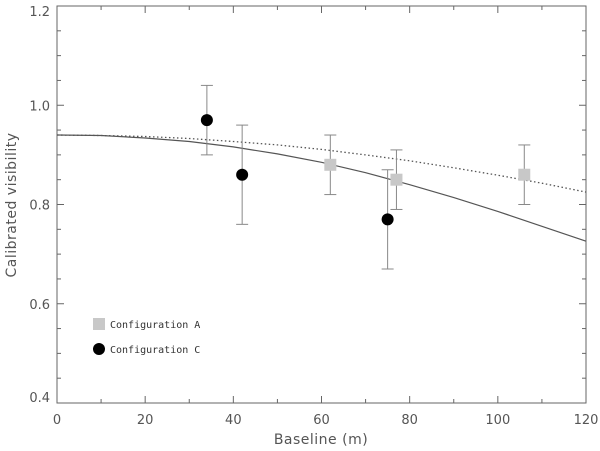 The width and height of the screenshot is (600, 451). Describe the element at coordinates (39, 12) in the screenshot. I see `y-tick-label: 1.2` at that location.